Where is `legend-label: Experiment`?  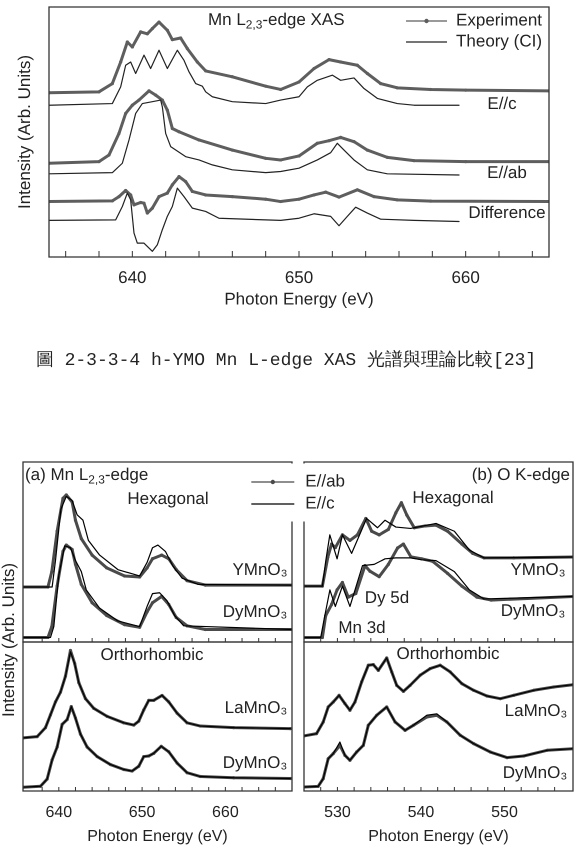 legend-label: Experiment is located at coordinates (499, 20).